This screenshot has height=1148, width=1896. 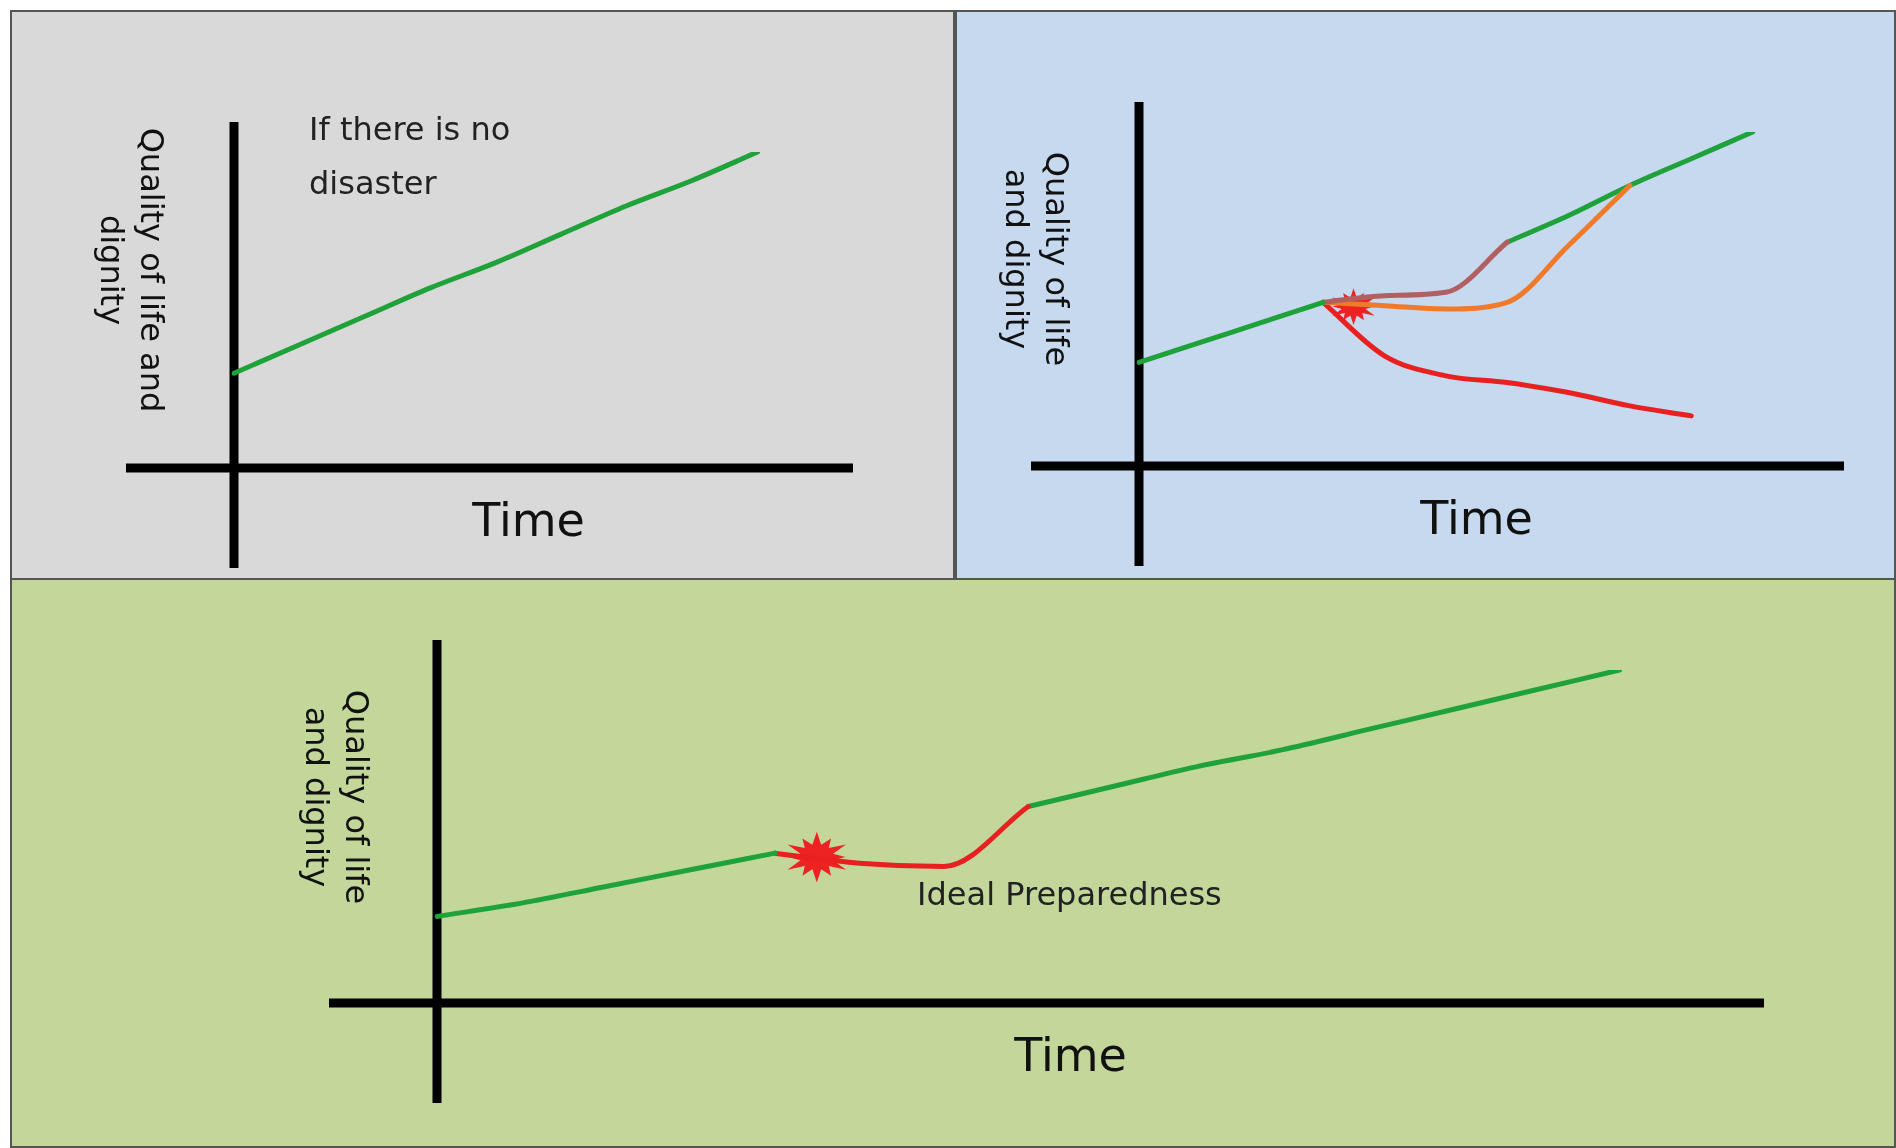 I want to click on annotation: If there is no disaster, so click(x=410, y=156).